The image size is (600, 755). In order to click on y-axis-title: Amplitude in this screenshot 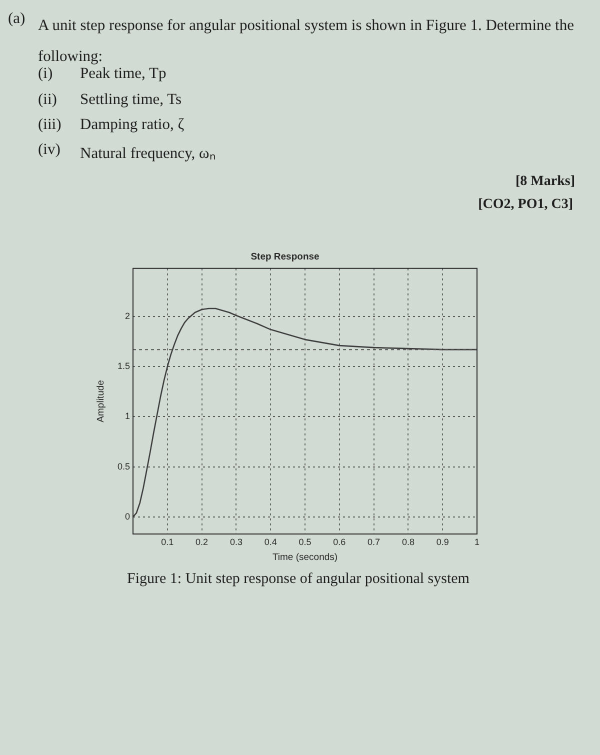, I will do `click(100, 401)`.